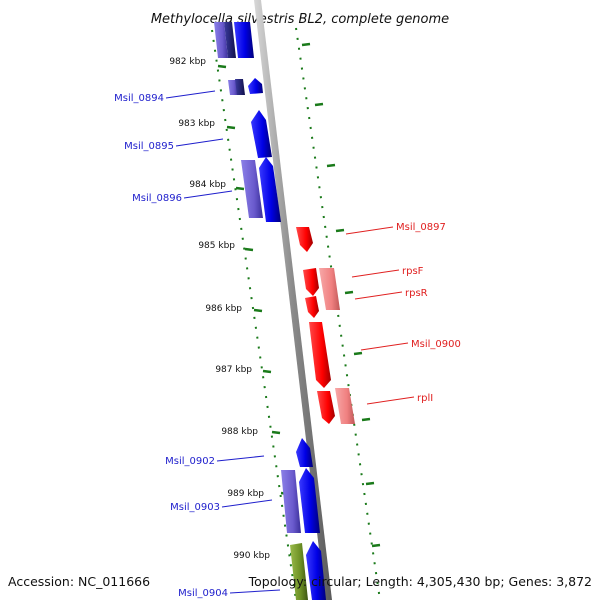 The width and height of the screenshot is (600, 600). I want to click on gene-label: rpsR, so click(416, 293).